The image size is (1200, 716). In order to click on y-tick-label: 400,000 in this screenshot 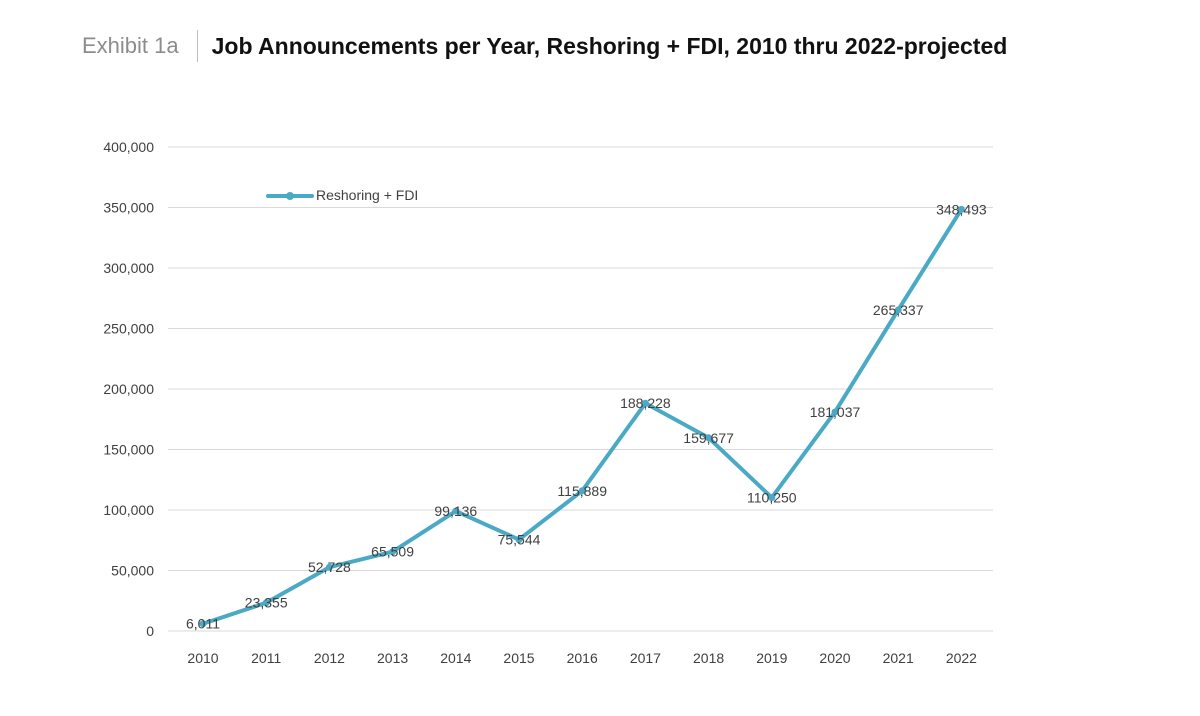, I will do `click(128, 147)`.